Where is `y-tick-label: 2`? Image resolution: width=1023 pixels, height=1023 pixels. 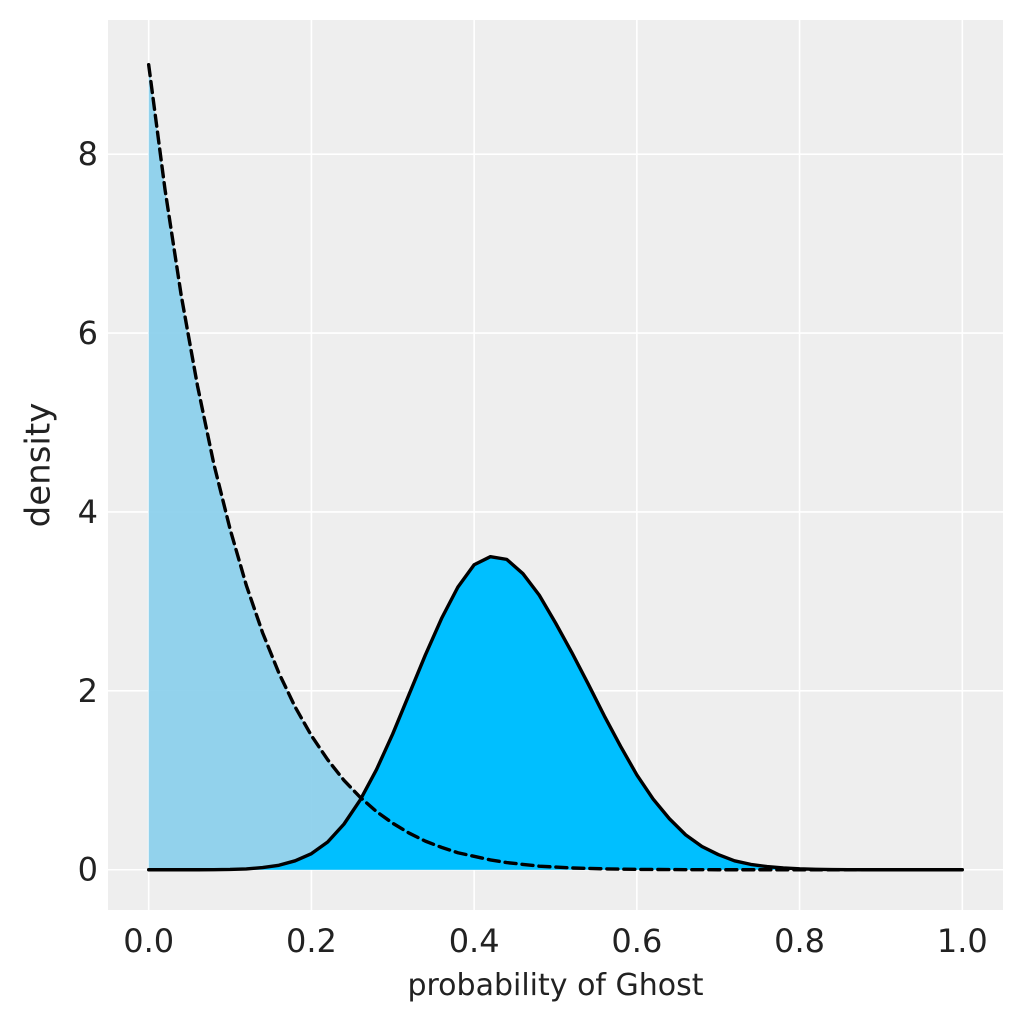 y-tick-label: 2 is located at coordinates (88, 691).